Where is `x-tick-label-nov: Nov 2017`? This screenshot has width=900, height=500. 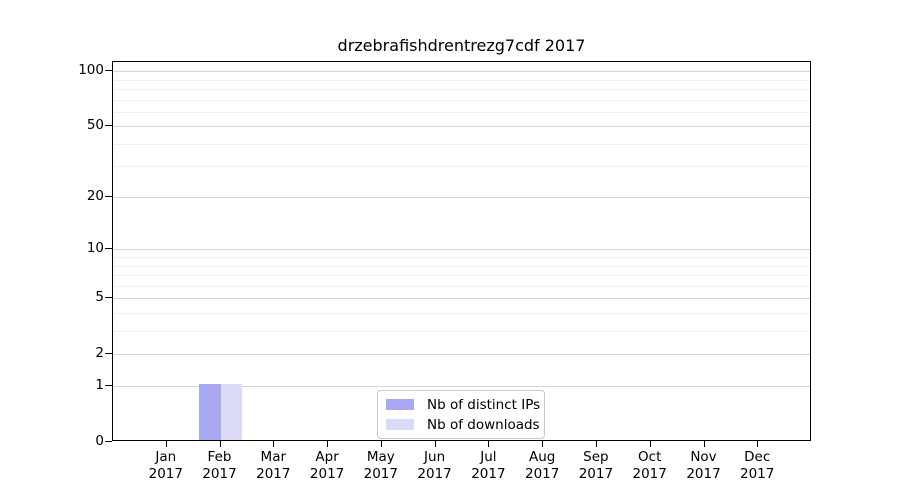 x-tick-label-nov: Nov 2017 is located at coordinates (704, 466).